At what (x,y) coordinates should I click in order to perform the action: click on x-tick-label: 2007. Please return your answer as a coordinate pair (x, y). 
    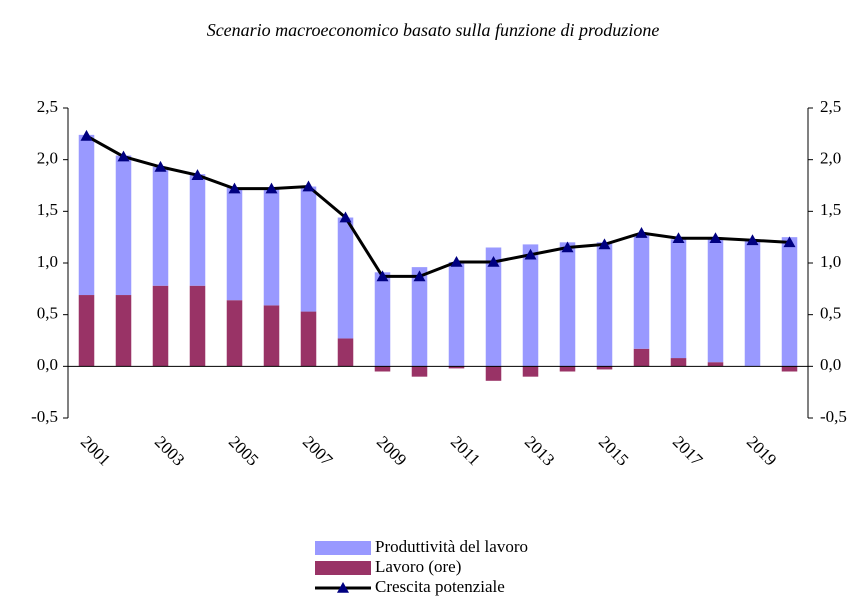
    Looking at the image, I should click on (318, 451).